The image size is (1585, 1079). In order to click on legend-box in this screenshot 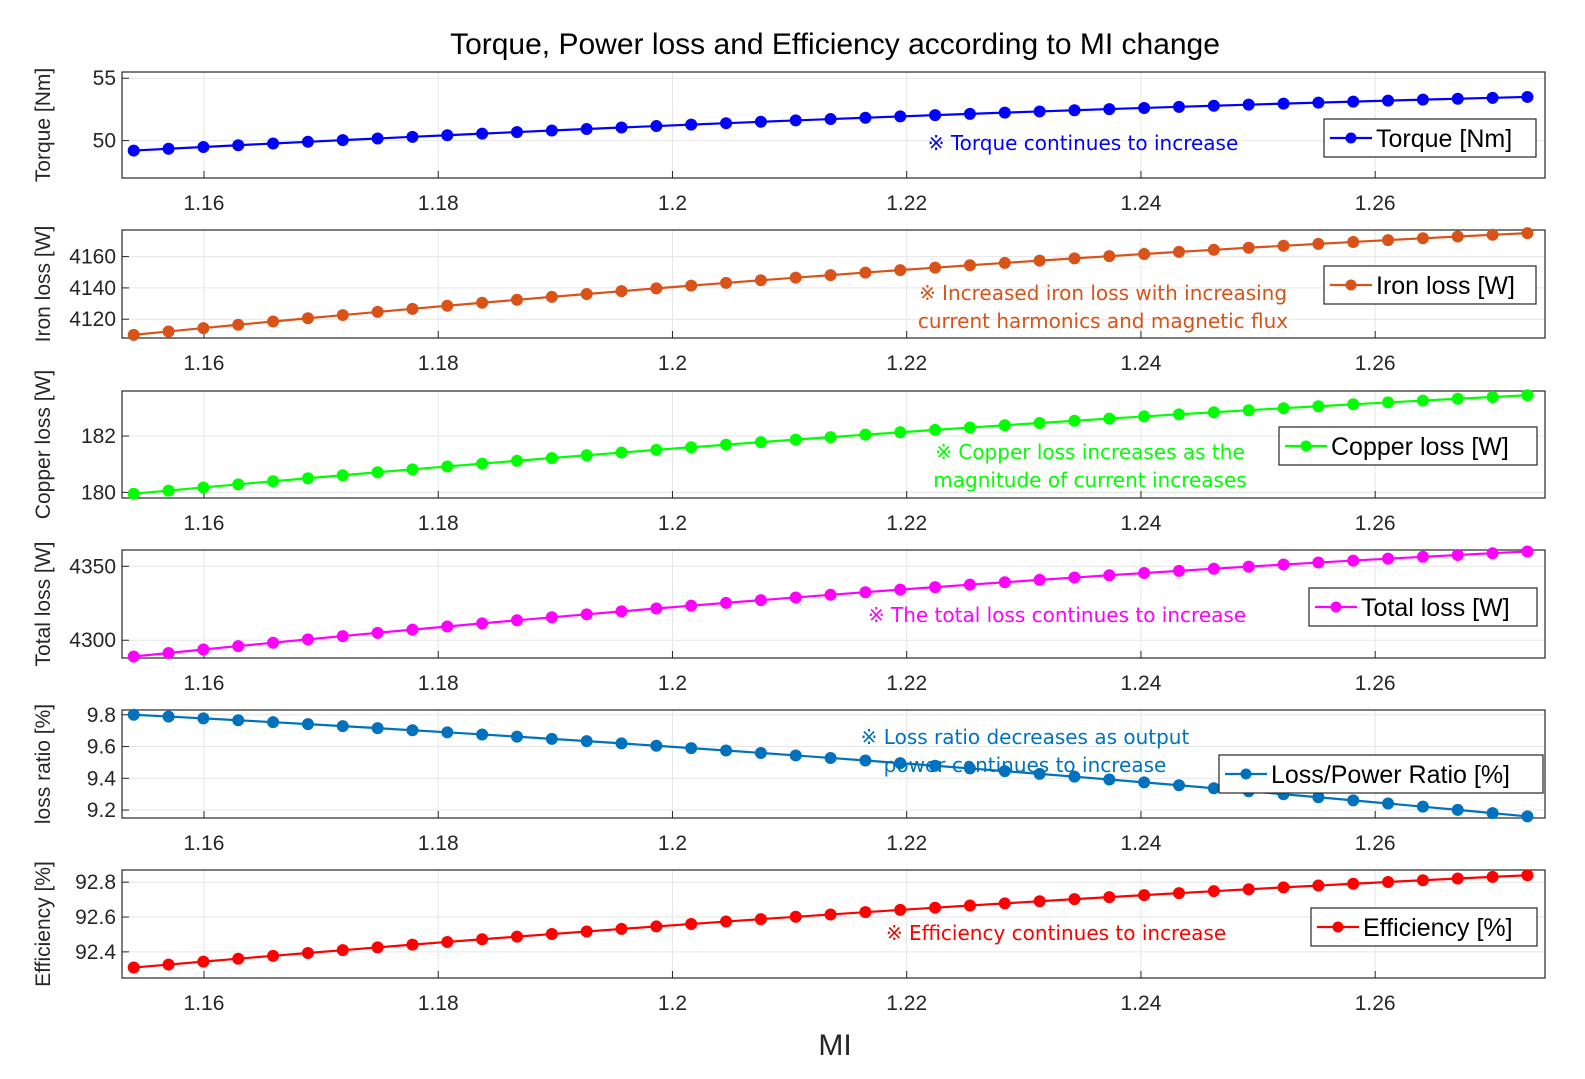, I will do `click(1381, 774)`.